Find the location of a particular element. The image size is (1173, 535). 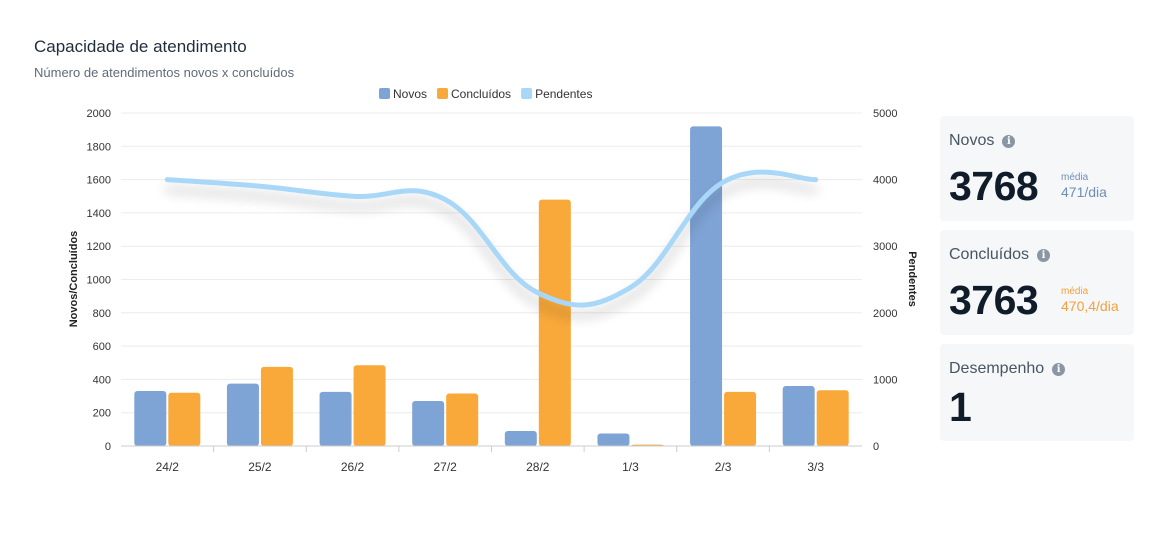

stat-label-desempenho: Desempenho i is located at coordinates (1007, 369).